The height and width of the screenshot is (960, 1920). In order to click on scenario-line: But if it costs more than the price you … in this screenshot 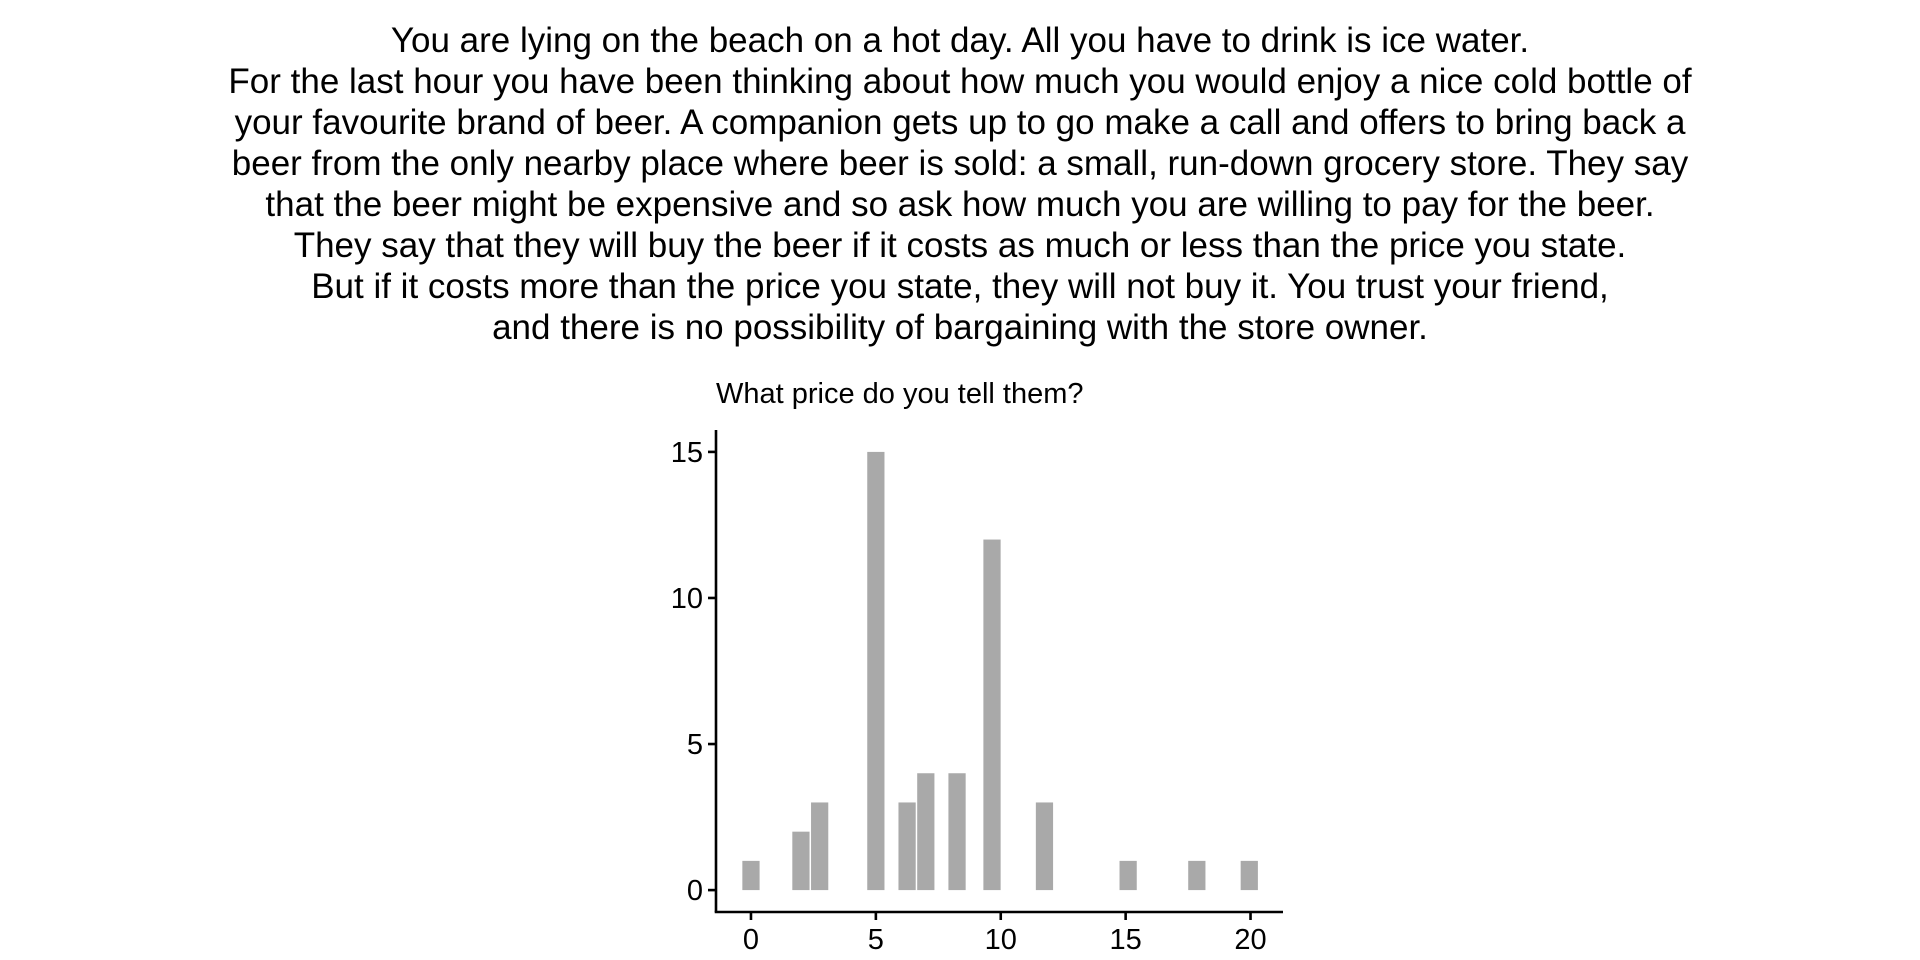, I will do `click(960, 286)`.